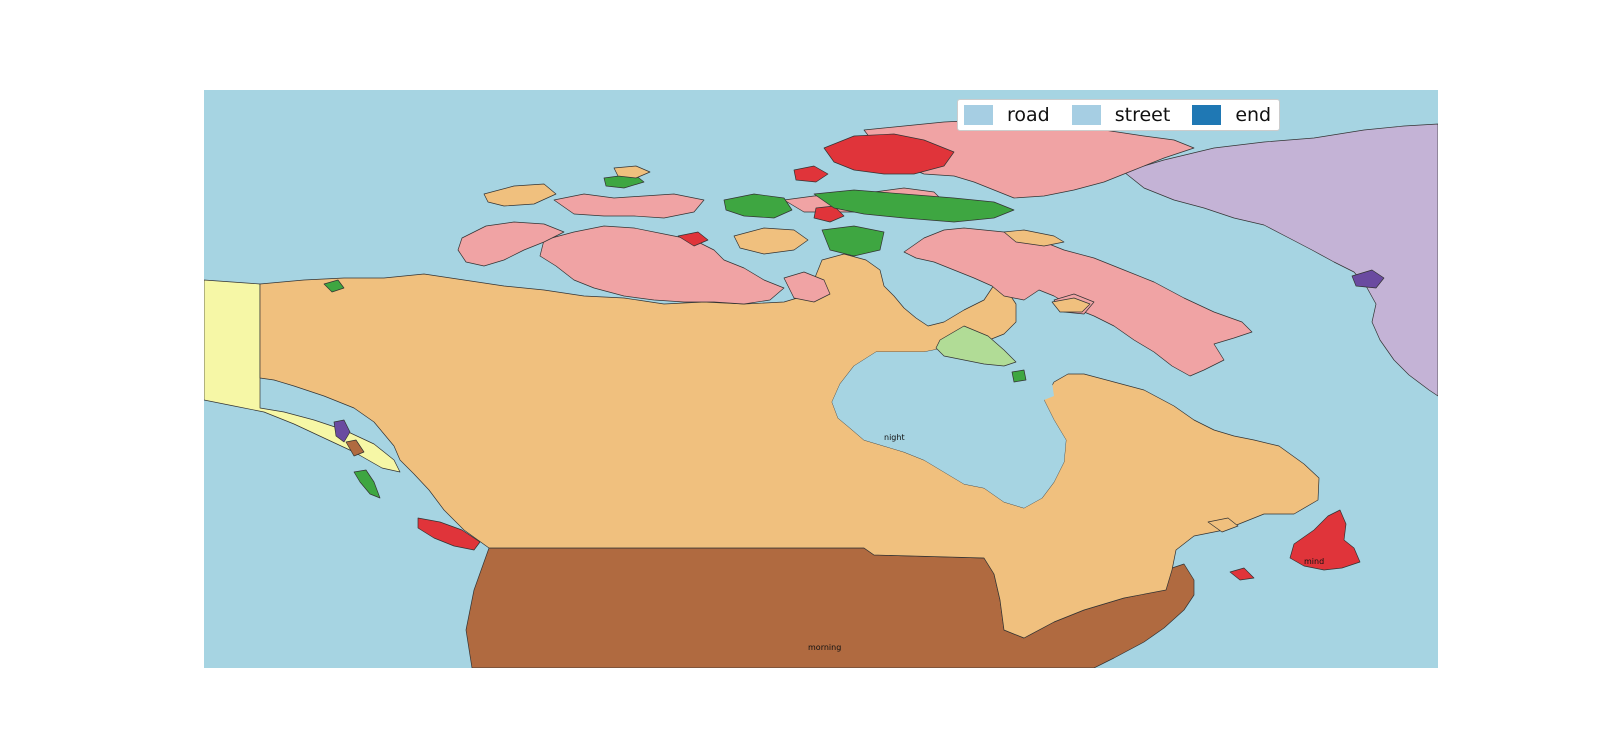 The width and height of the screenshot is (1602, 750). Describe the element at coordinates (342, 431) in the screenshot. I see `purple-island-coast` at that location.